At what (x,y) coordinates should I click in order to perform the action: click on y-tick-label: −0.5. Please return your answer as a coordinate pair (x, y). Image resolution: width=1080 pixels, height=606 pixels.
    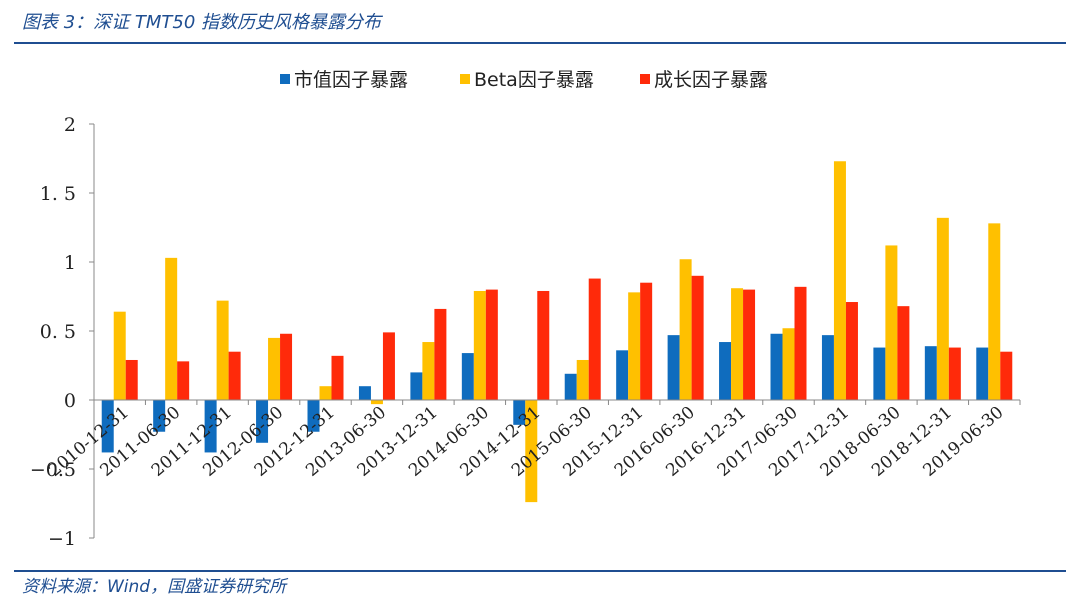
    Looking at the image, I should click on (53, 470).